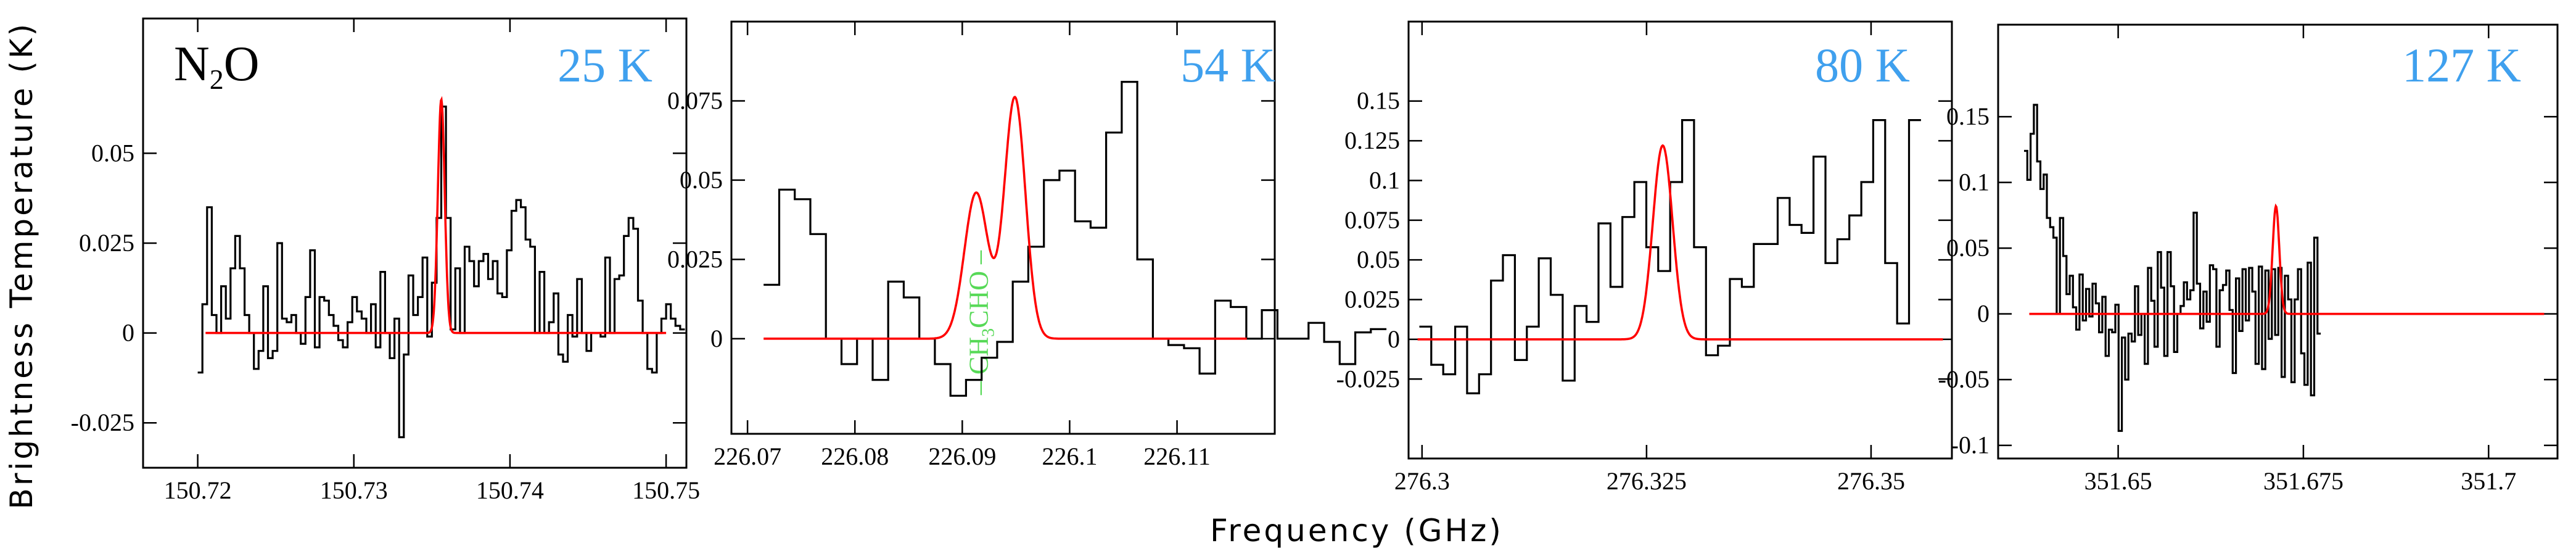  I want to click on x-tick-label: 351.7, so click(2488, 481).